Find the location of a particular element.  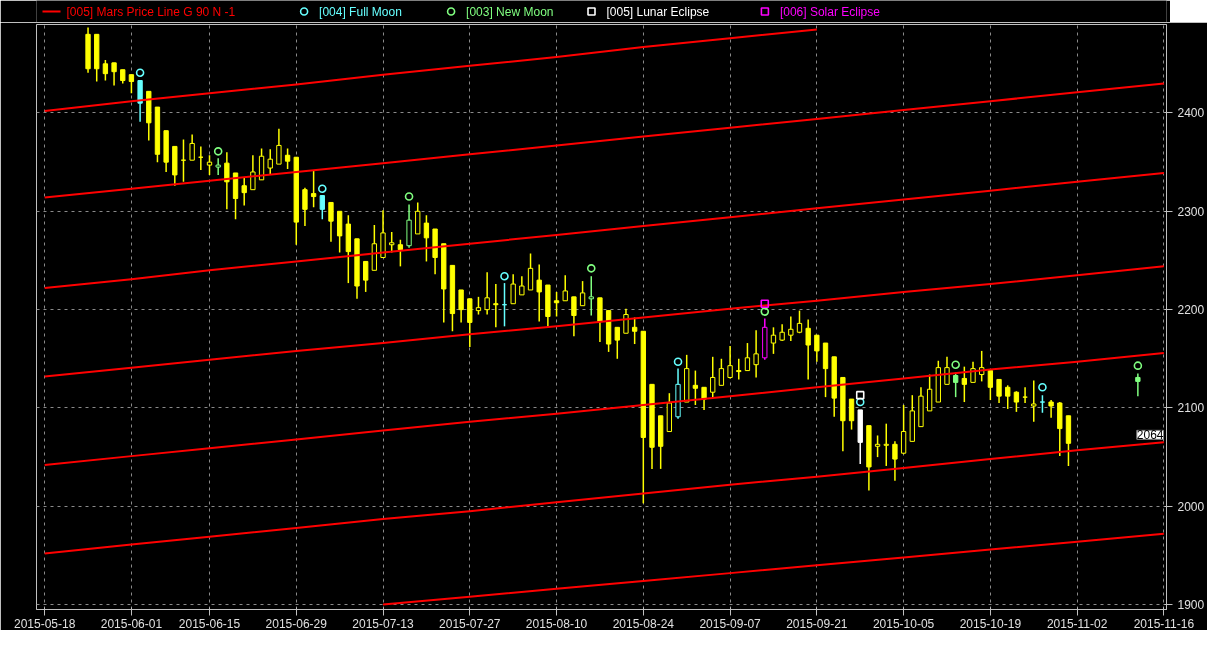

x-tick-label: 2015-06-01 is located at coordinates (131, 623).